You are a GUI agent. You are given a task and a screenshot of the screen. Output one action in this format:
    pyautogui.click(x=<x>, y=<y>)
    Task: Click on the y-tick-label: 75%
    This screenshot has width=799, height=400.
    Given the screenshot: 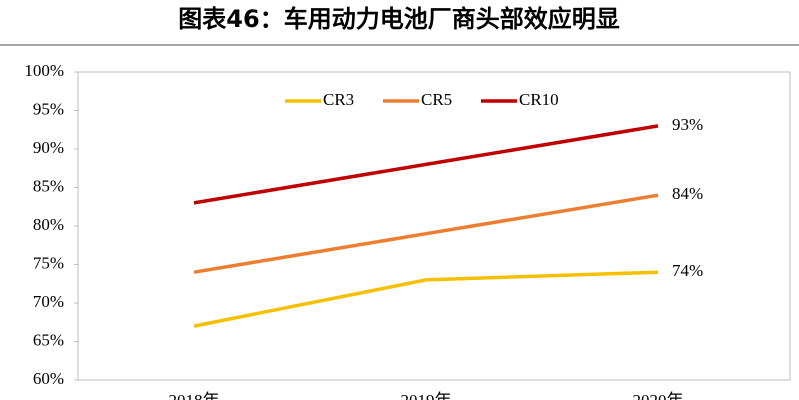 What is the action you would take?
    pyautogui.click(x=48, y=262)
    